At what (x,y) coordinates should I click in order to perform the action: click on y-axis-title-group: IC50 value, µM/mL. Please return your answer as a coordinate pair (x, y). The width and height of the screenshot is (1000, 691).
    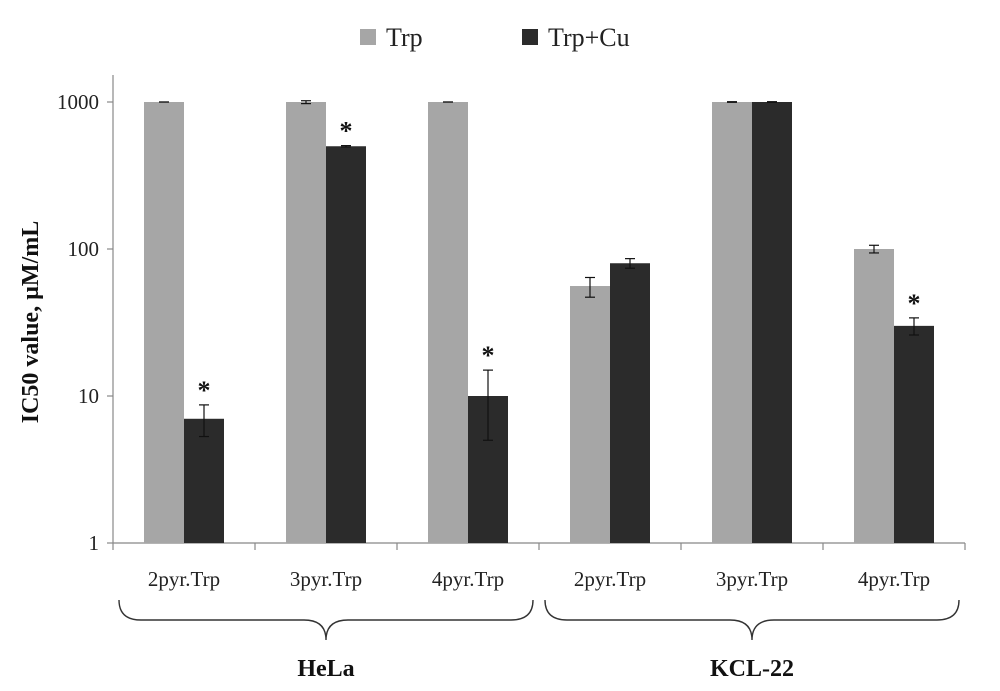
    Looking at the image, I should click on (31, 322).